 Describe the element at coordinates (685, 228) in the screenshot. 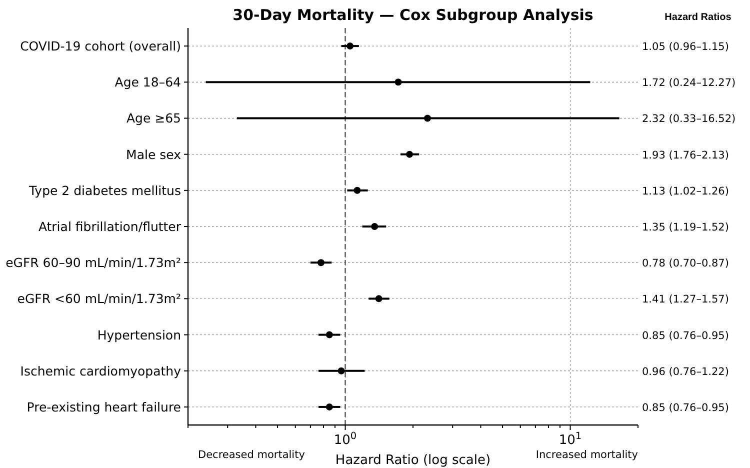

I see `text: 1.35 (1.19–1.52)` at that location.